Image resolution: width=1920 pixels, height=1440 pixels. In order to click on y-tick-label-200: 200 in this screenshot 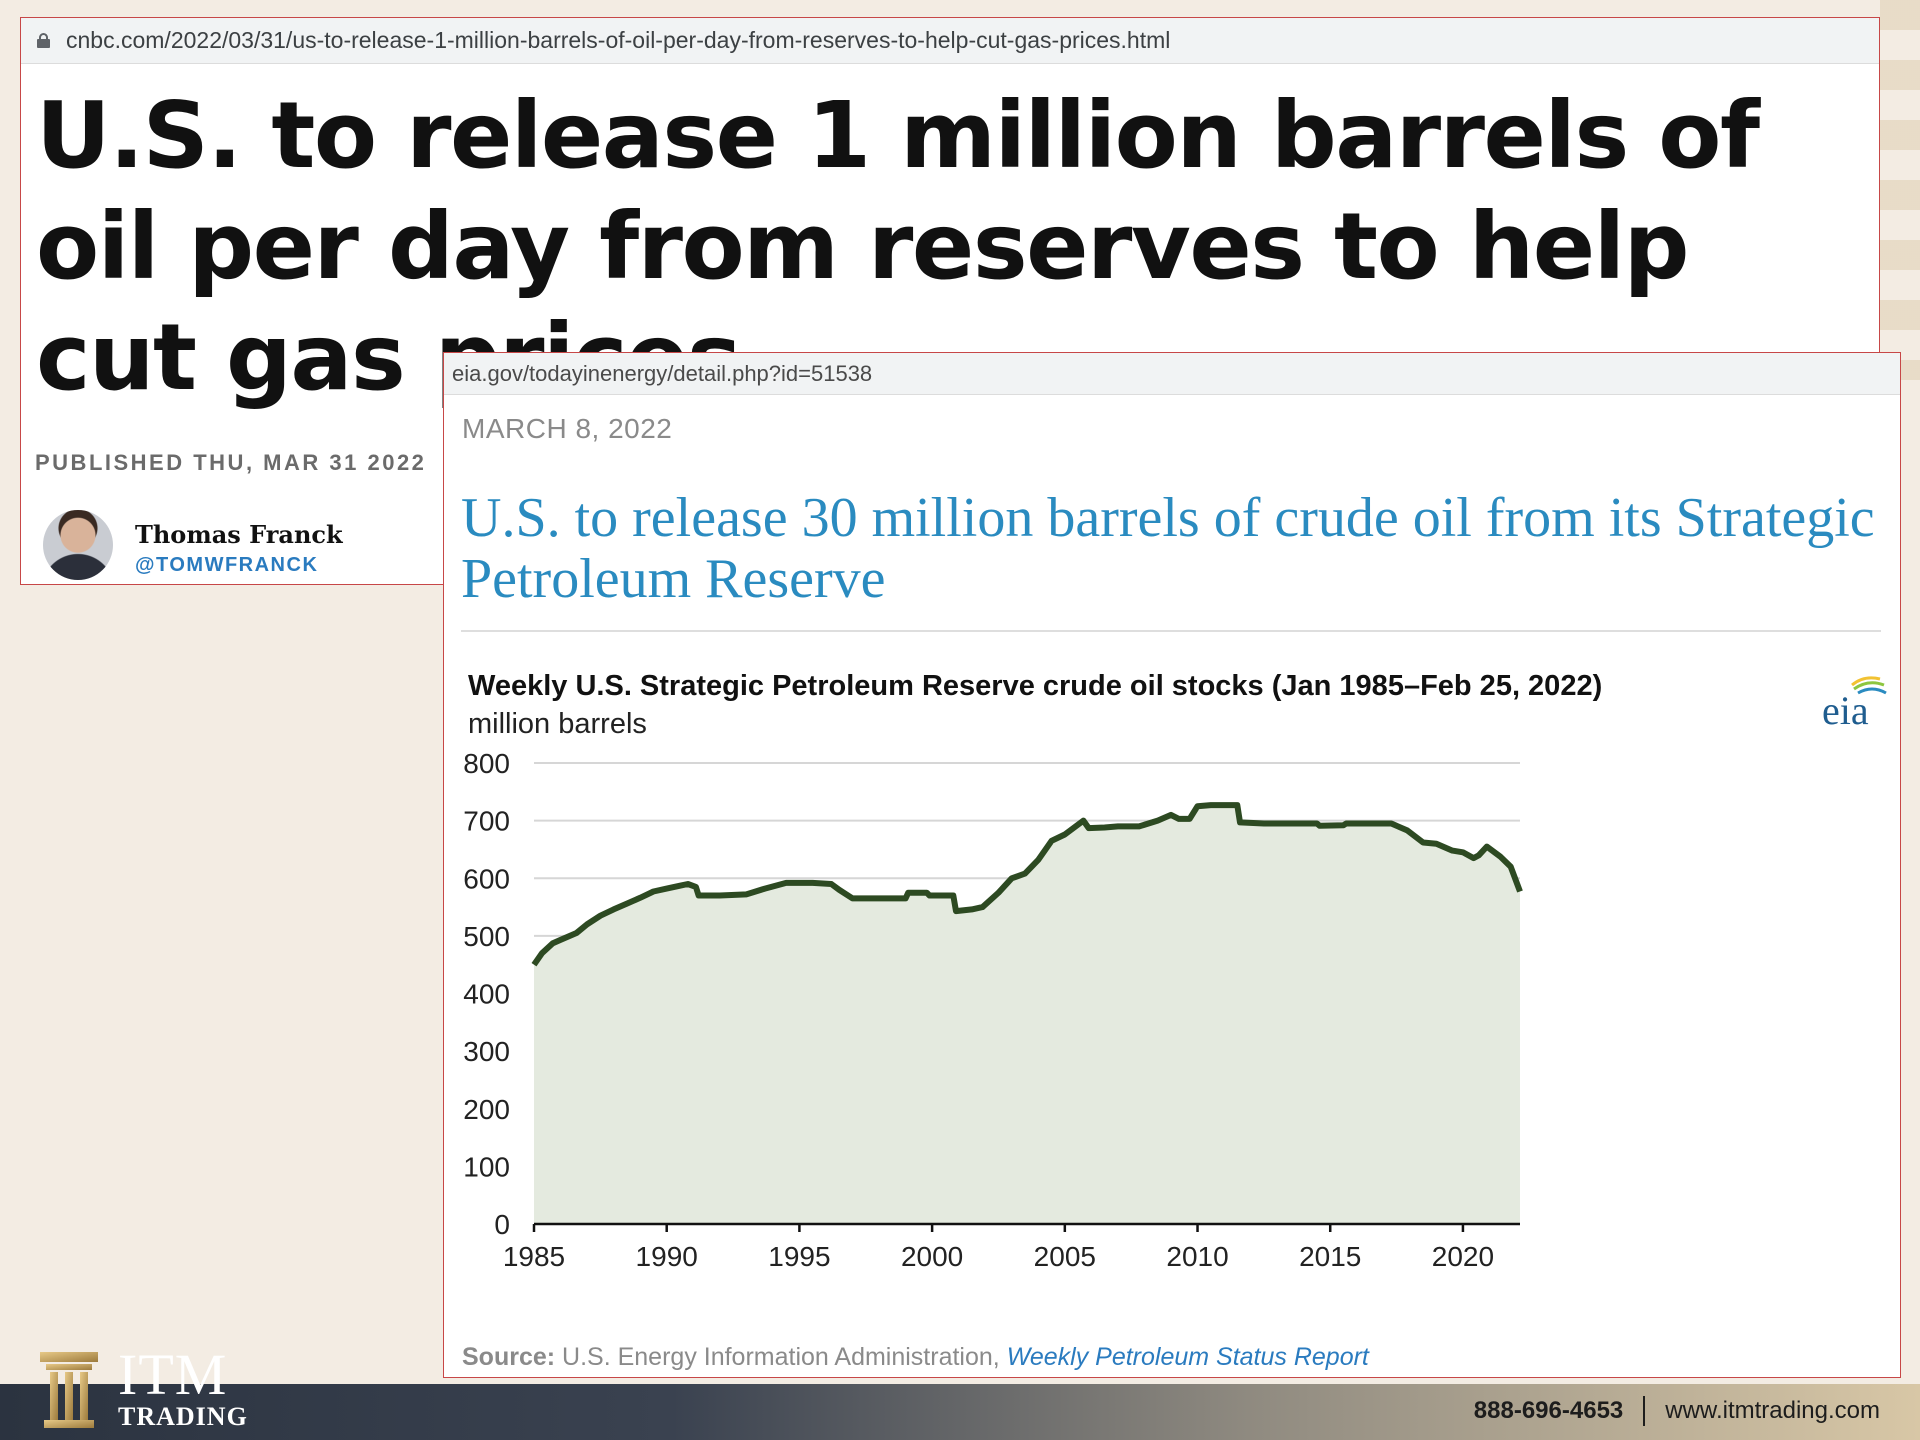, I will do `click(486, 1109)`.